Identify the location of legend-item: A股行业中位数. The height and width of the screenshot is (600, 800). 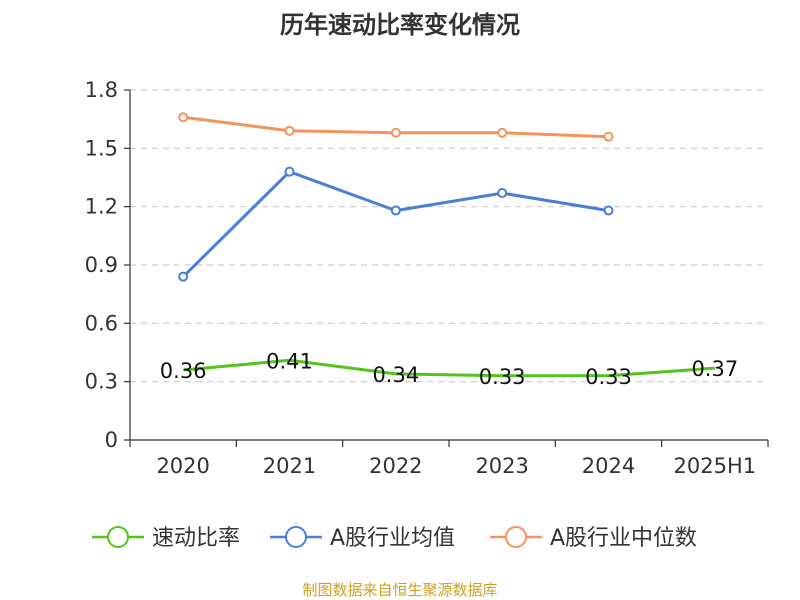
(593, 538).